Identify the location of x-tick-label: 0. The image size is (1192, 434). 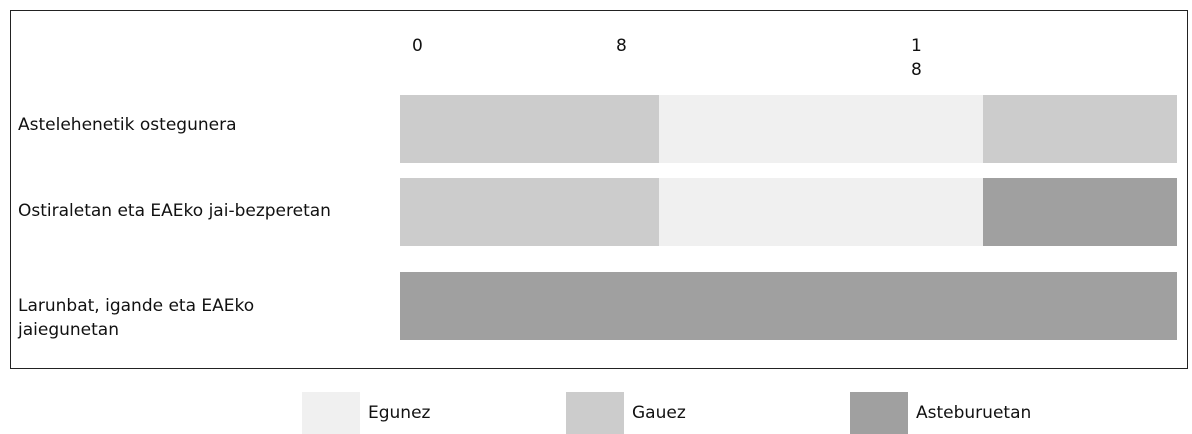
(417, 46).